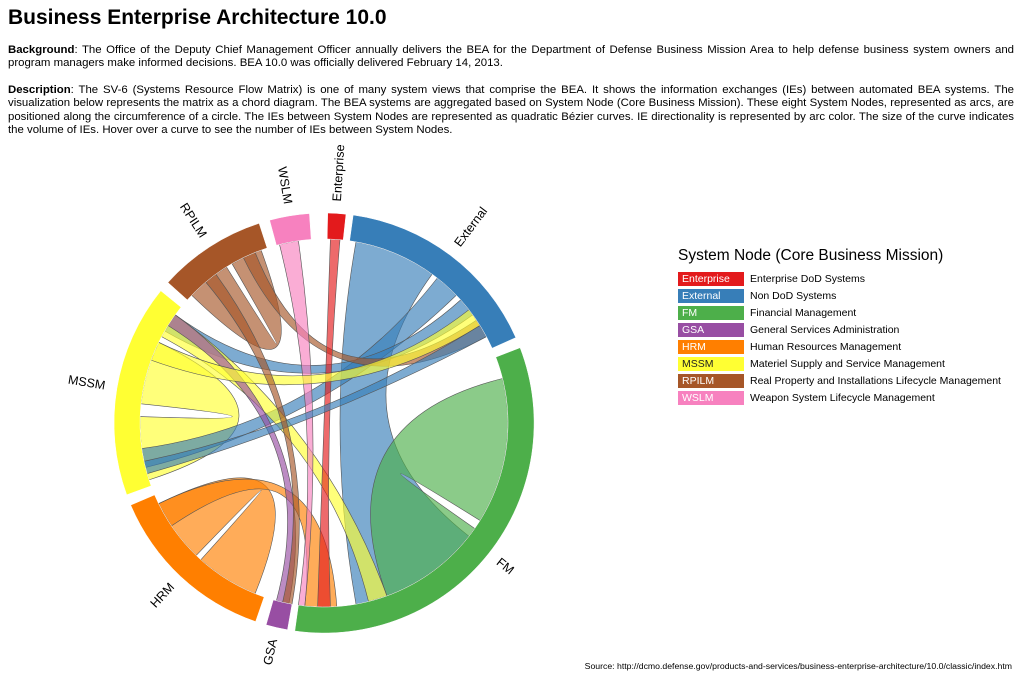 This screenshot has width=1023, height=676. What do you see at coordinates (711, 295) in the screenshot?
I see `legend-swatch: External` at bounding box center [711, 295].